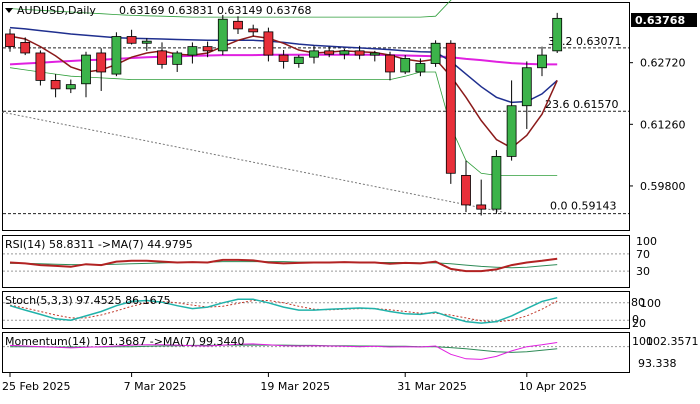 Image resolution: width=700 pixels, height=404 pixels. Describe the element at coordinates (283, 265) in the screenshot. I see `rsi-line` at that location.